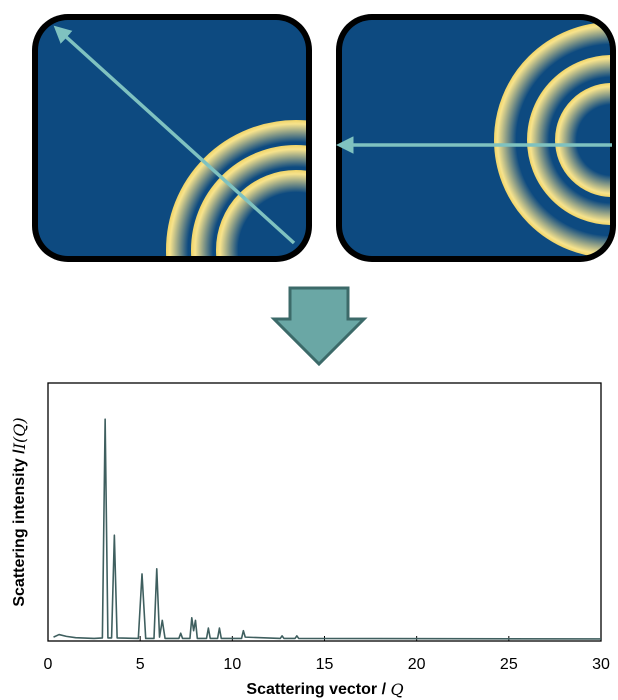 Image resolution: width=618 pixels, height=700 pixels. Describe the element at coordinates (601, 664) in the screenshot. I see `x-tick-label: 30` at that location.